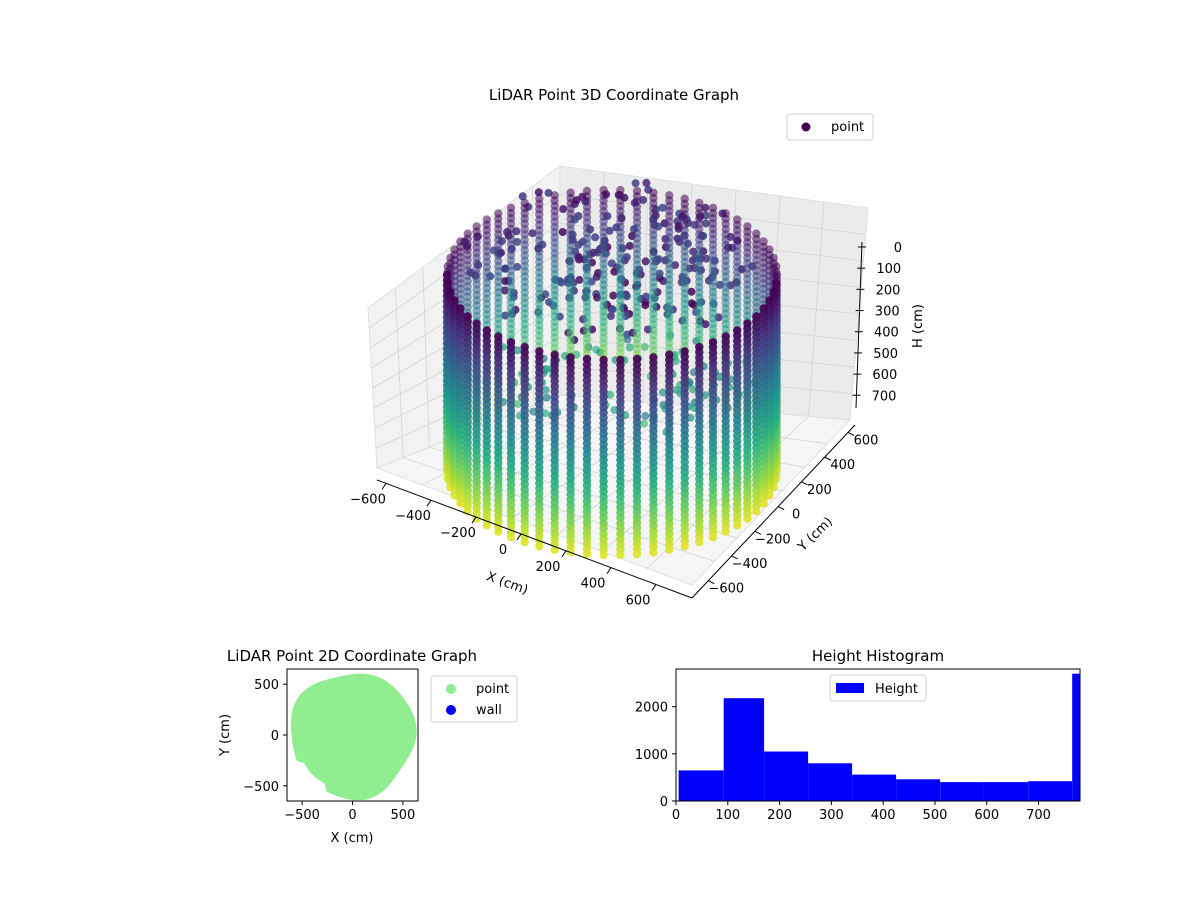 This screenshot has width=1200, height=900. I want to click on x-tick-label: 400, so click(883, 815).